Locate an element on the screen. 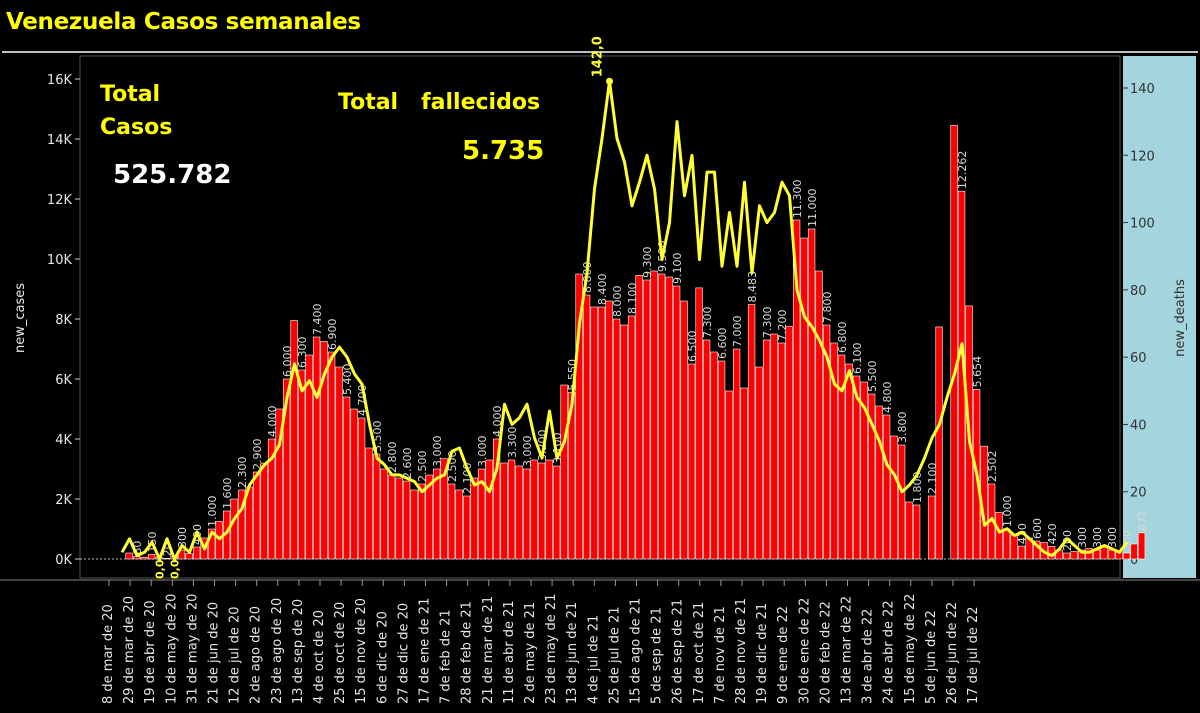 This screenshot has width=1200, height=713. x-tick-label: 21 de mar de 21 is located at coordinates (488, 650).